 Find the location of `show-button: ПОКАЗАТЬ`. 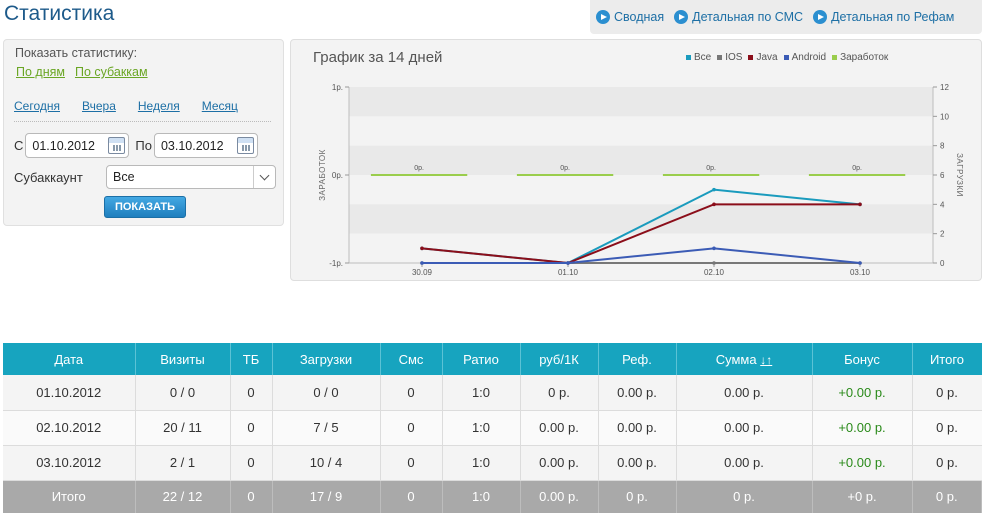

show-button: ПОКАЗАТЬ is located at coordinates (145, 207).